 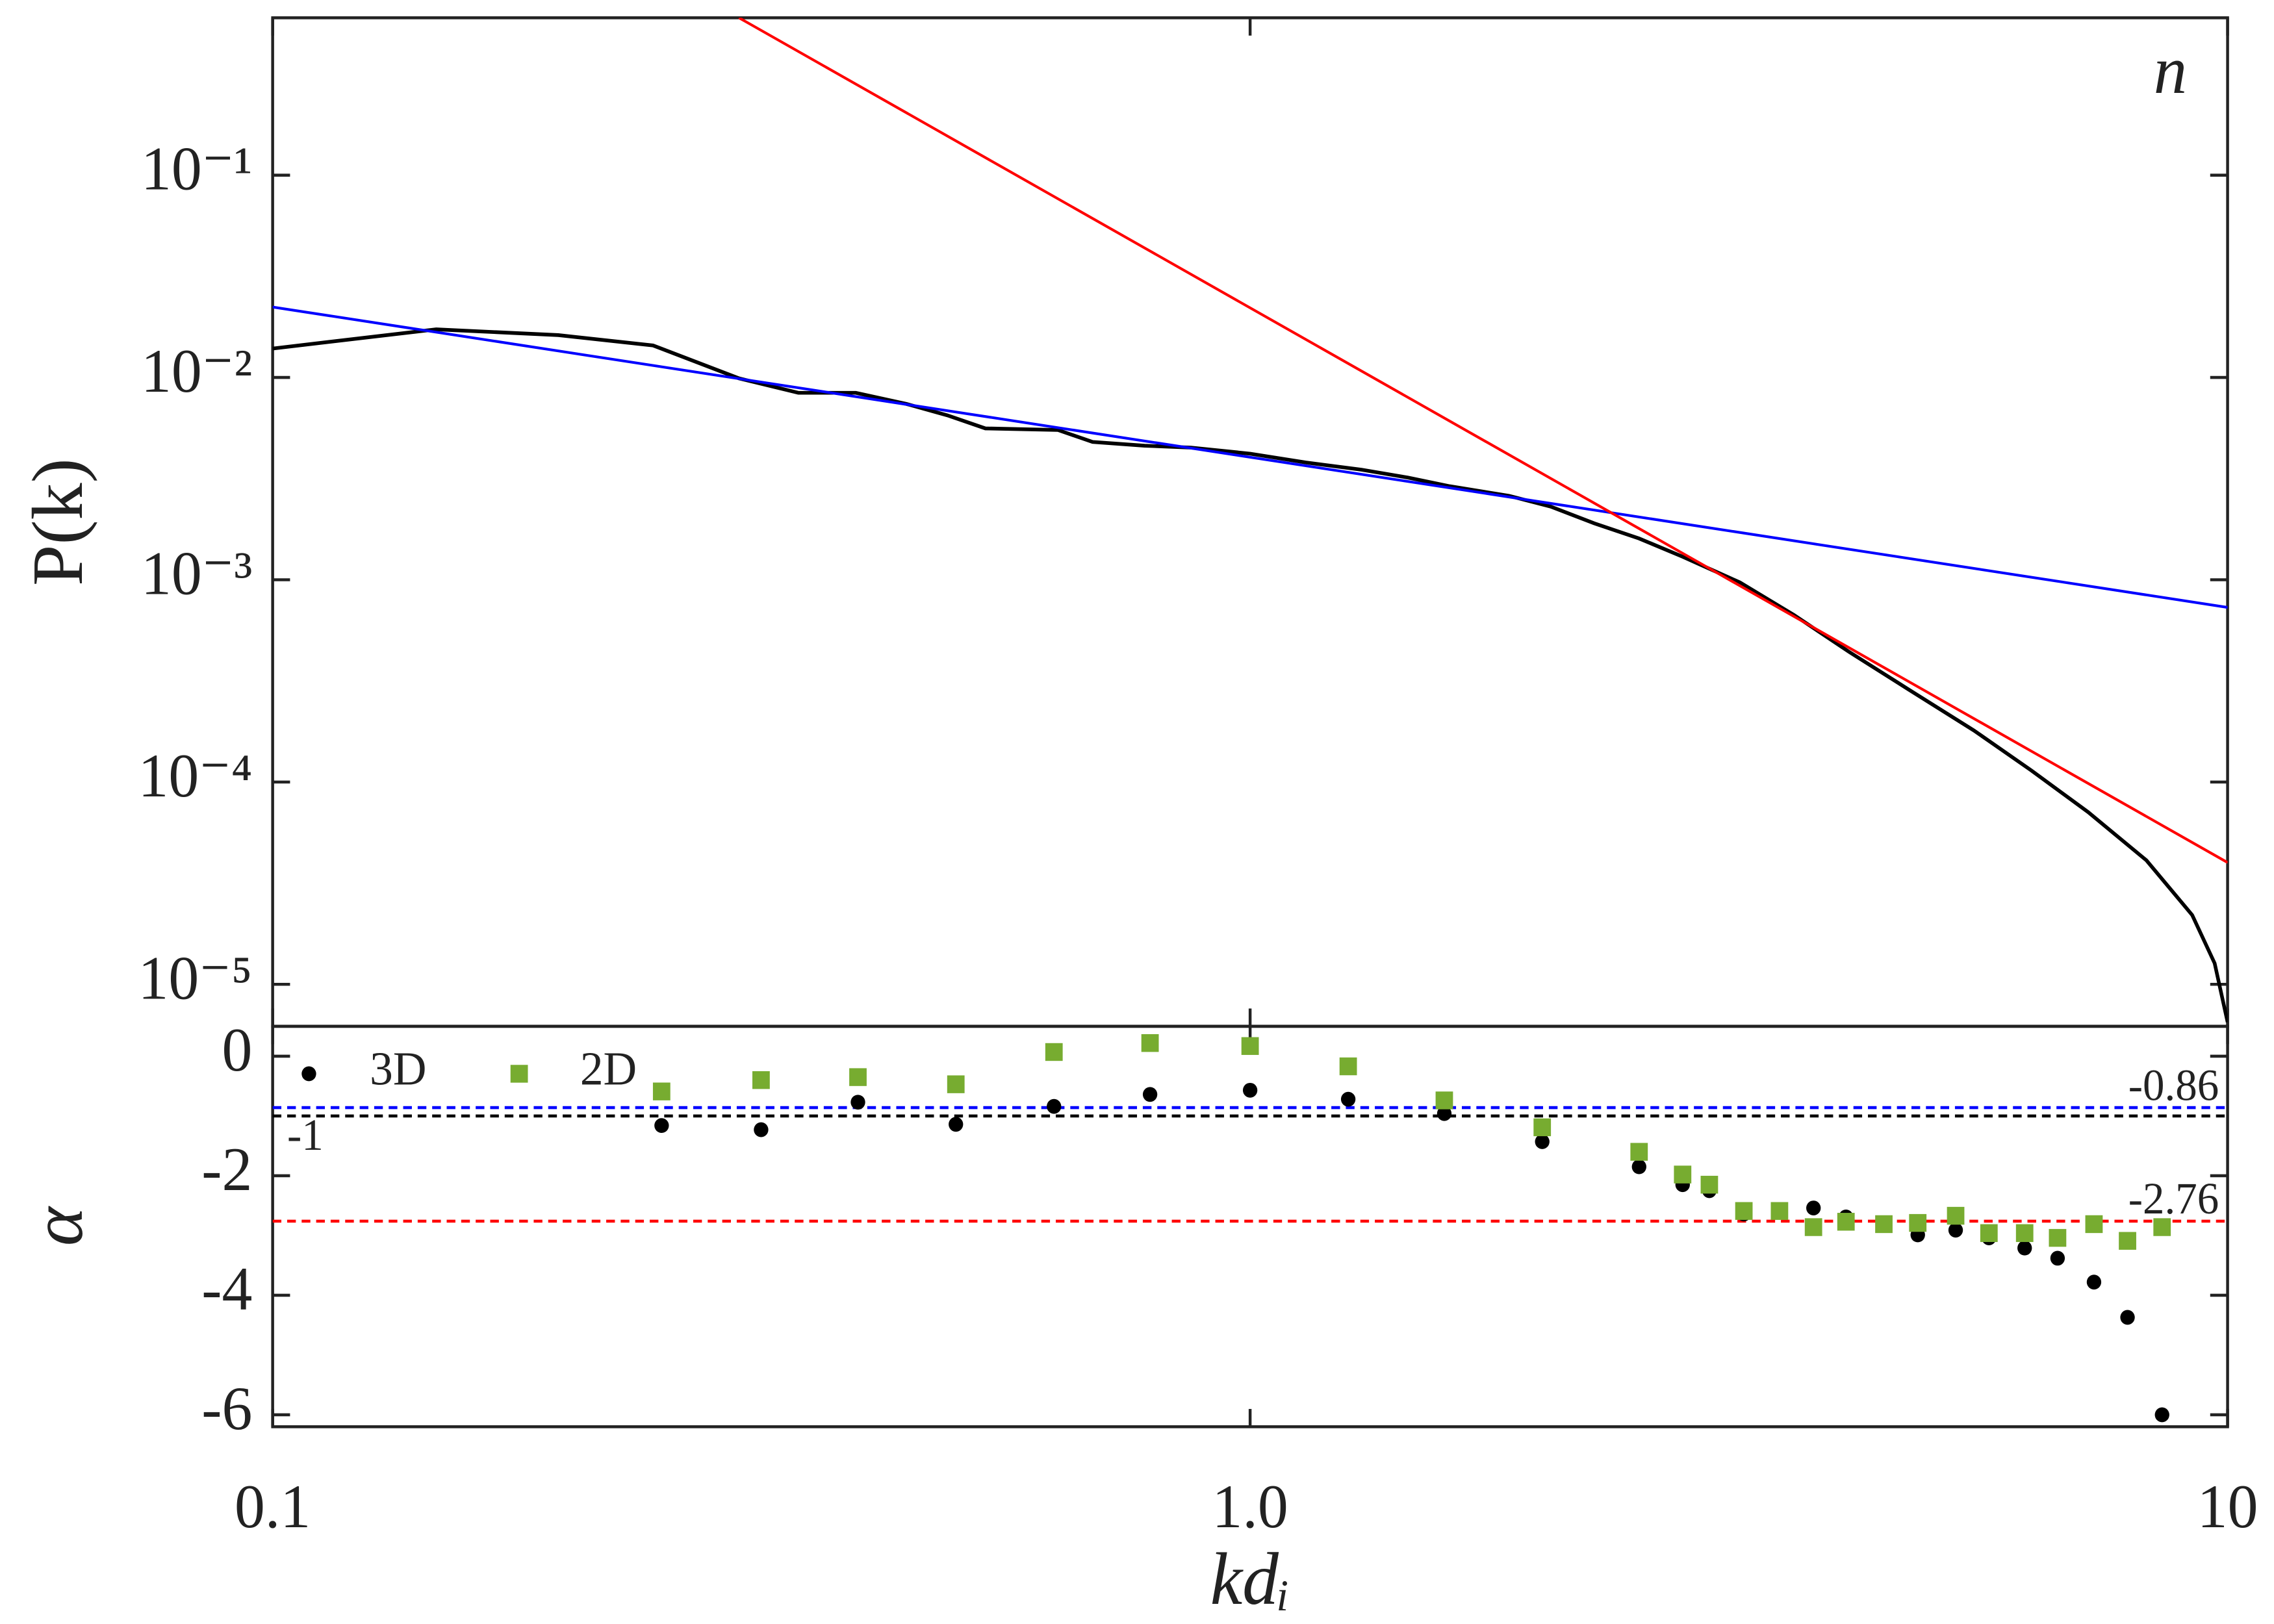 What do you see at coordinates (195, 977) in the screenshot?
I see `y-tick-label: 10⁻⁵` at bounding box center [195, 977].